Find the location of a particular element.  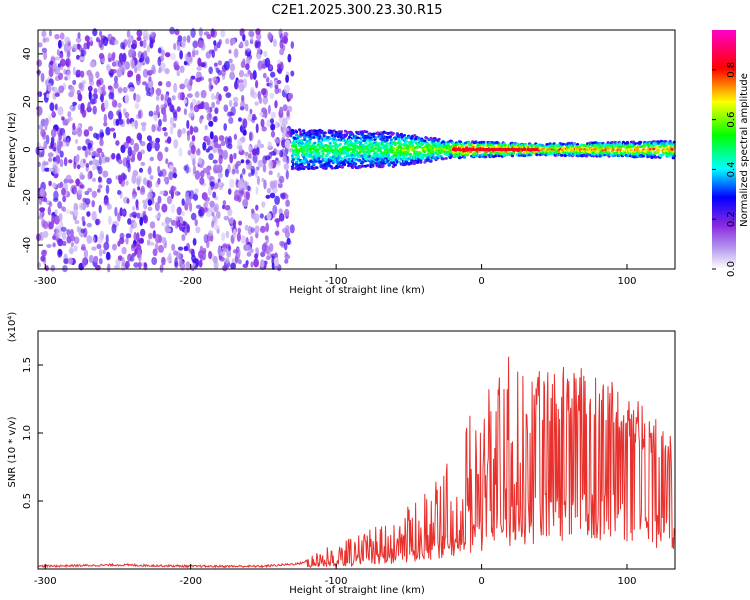

figure-title: C2E1.2025.300.23.30.R15 is located at coordinates (356, 10).